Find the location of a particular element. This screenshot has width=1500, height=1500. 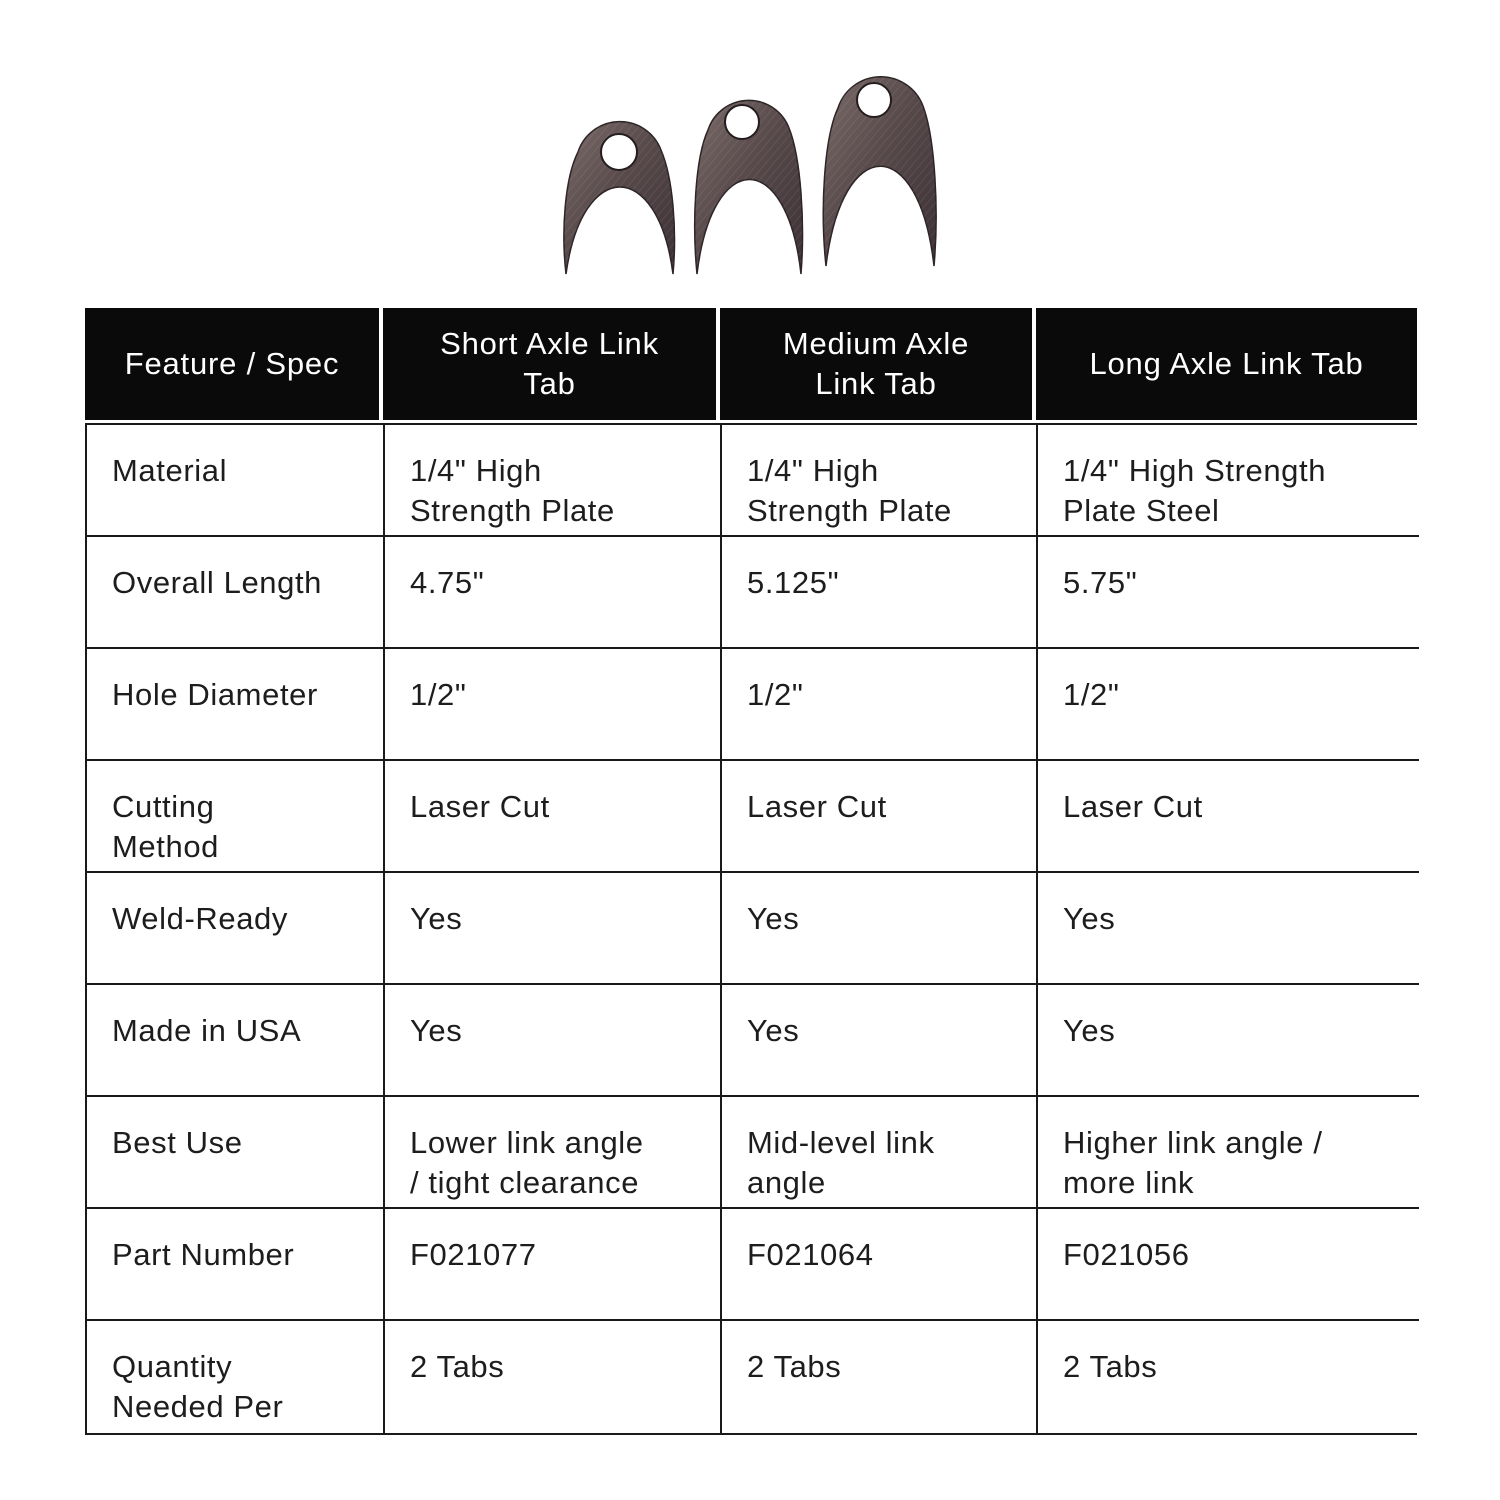

column-header-feature-spec: Feature / Spec is located at coordinates (234, 364).